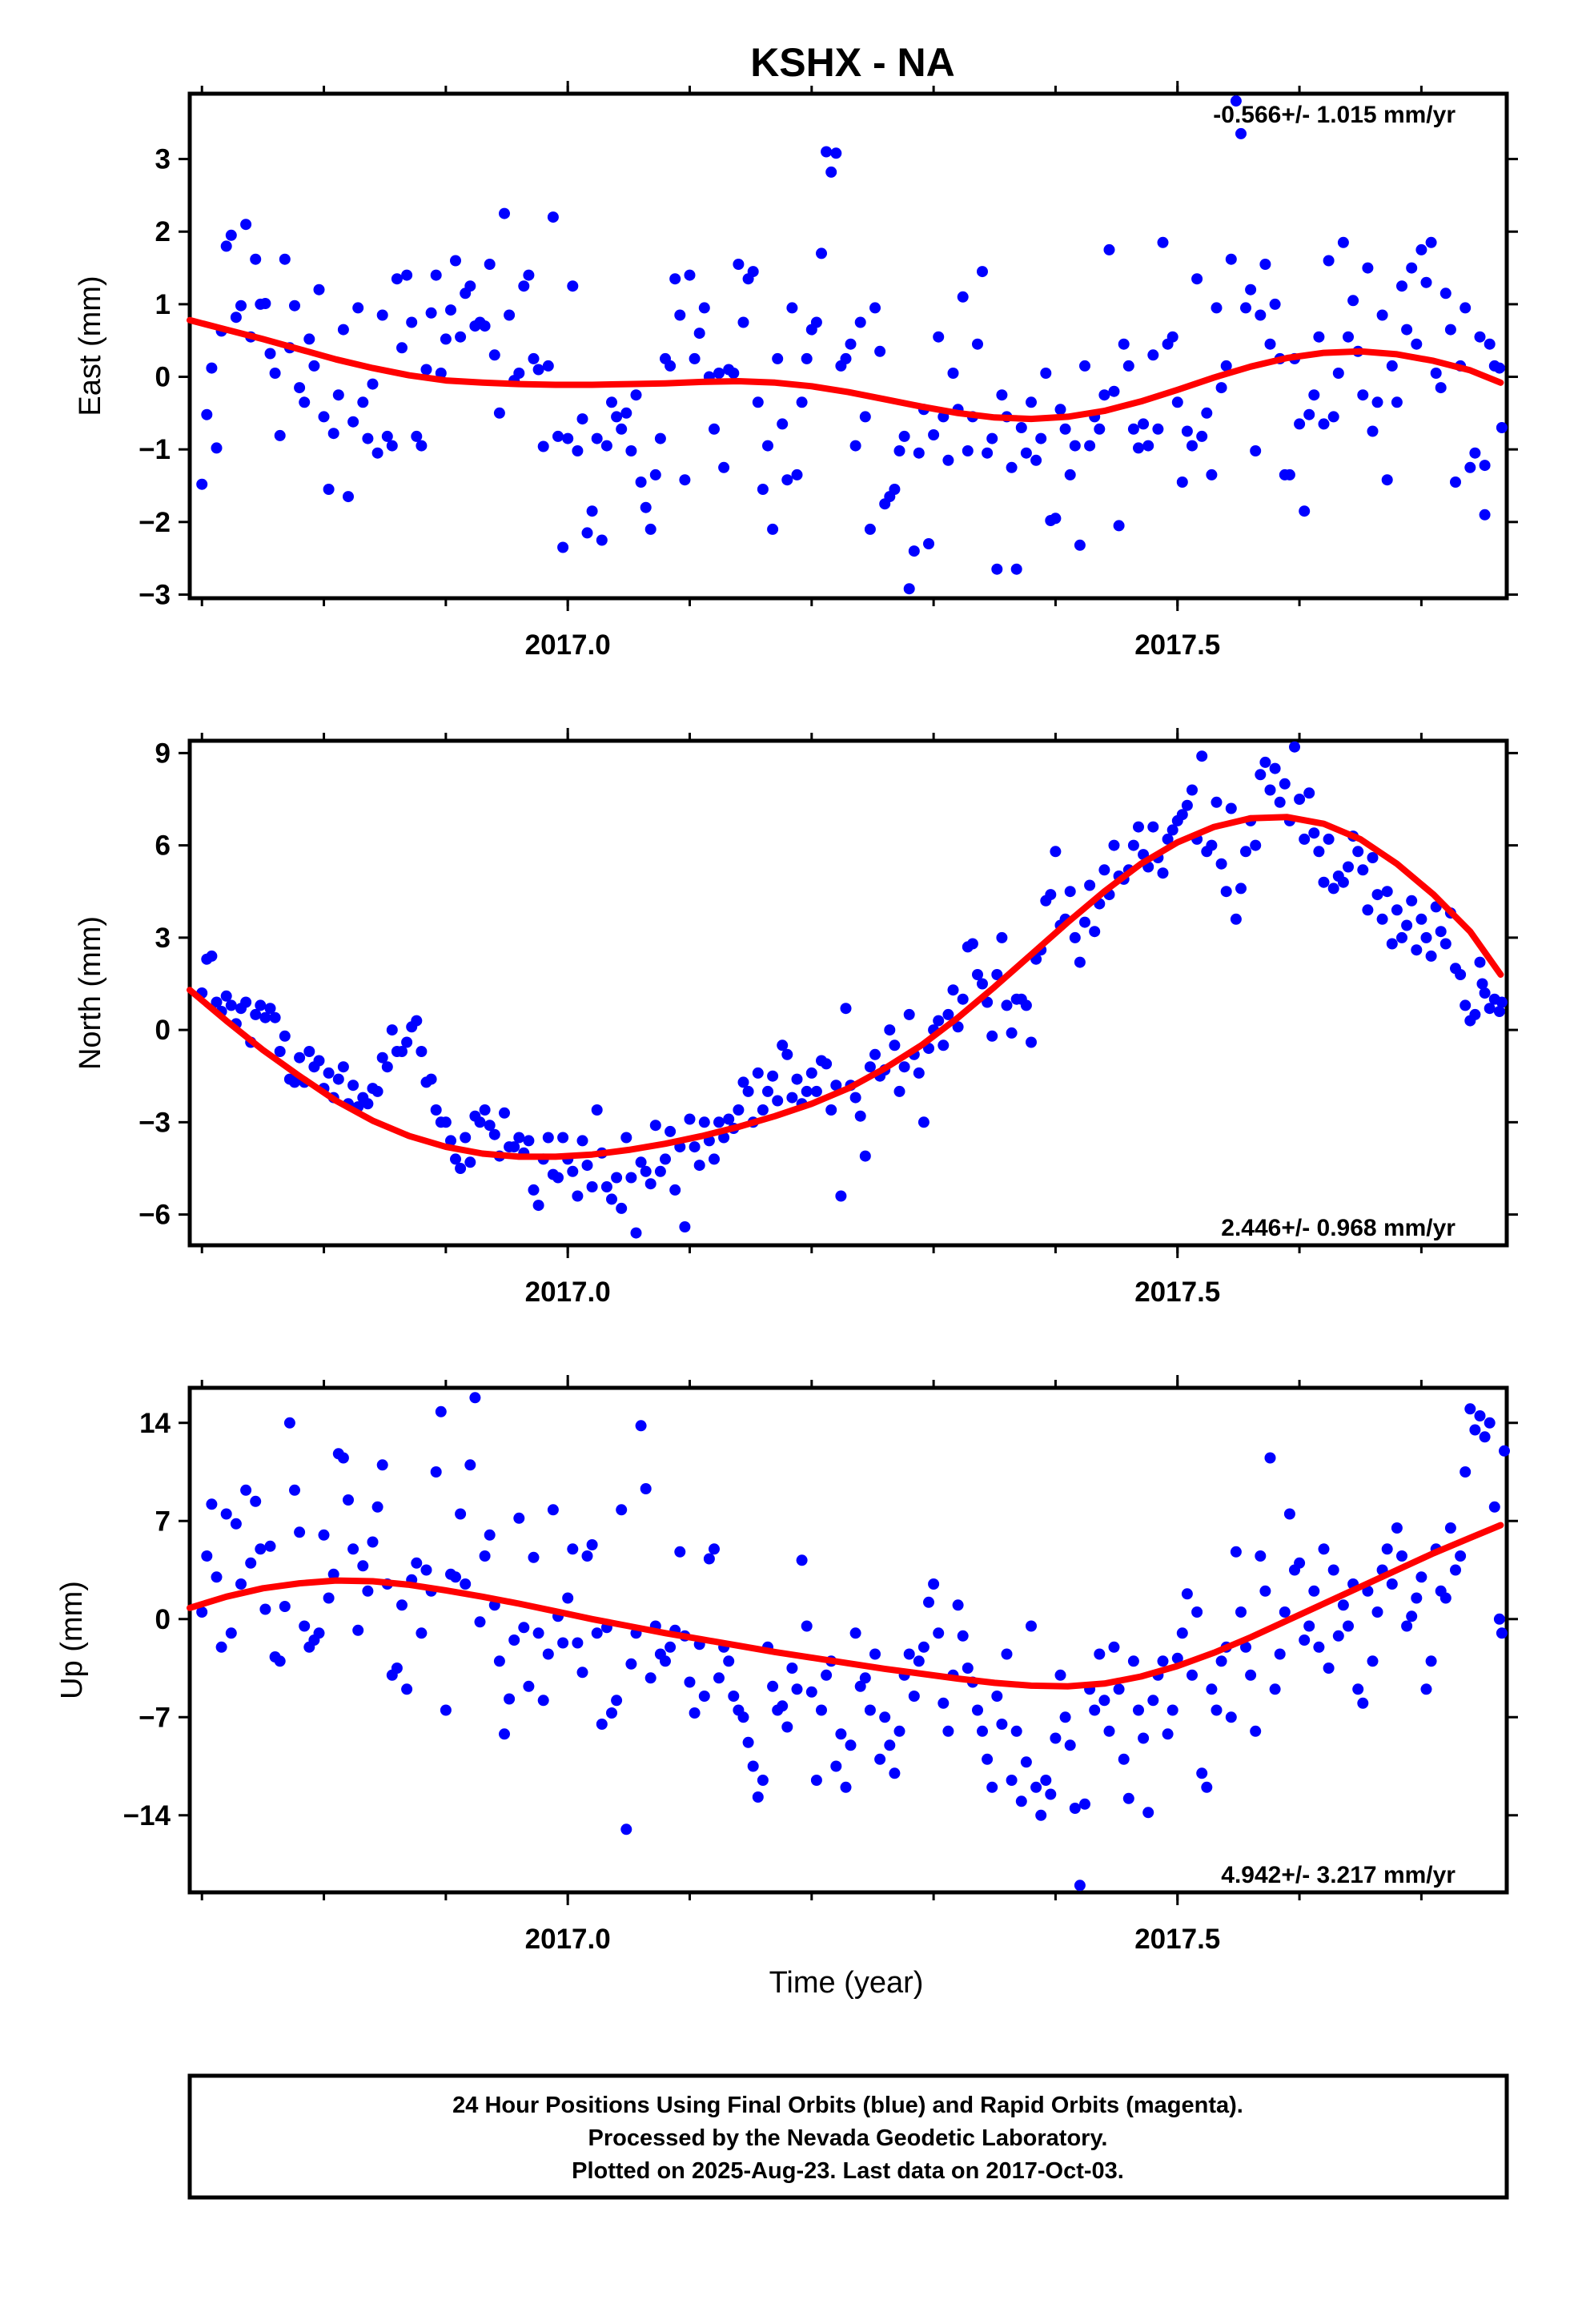 The height and width of the screenshot is (2324, 1582). Describe the element at coordinates (1338, 1875) in the screenshot. I see `rate-label: 4.942+/- 3.217 mm/yr` at that location.